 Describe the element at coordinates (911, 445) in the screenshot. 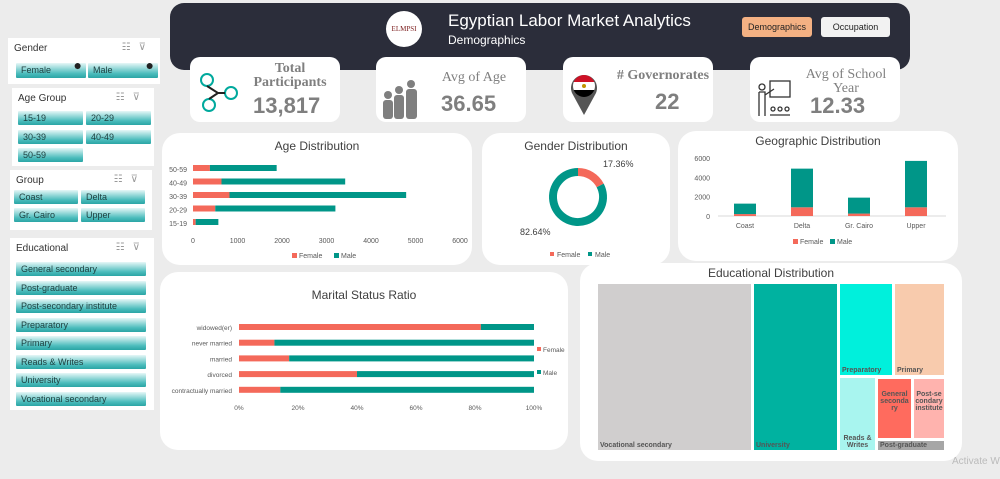

I see `treemap-tile: Post-graduate` at that location.